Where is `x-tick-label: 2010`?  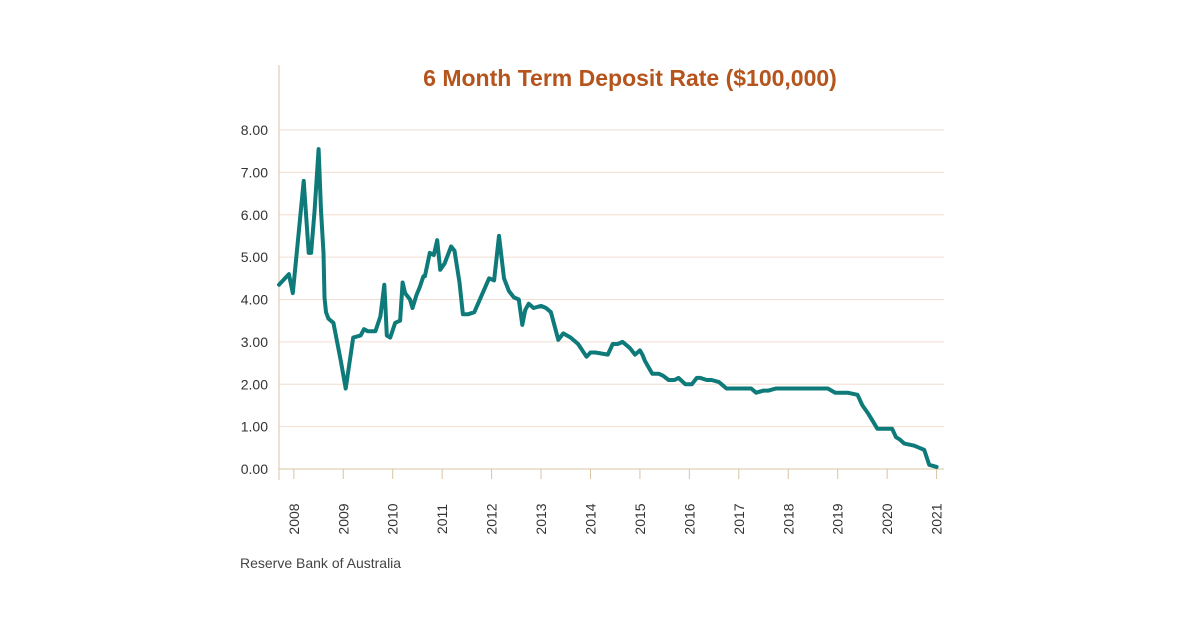 x-tick-label: 2010 is located at coordinates (393, 518).